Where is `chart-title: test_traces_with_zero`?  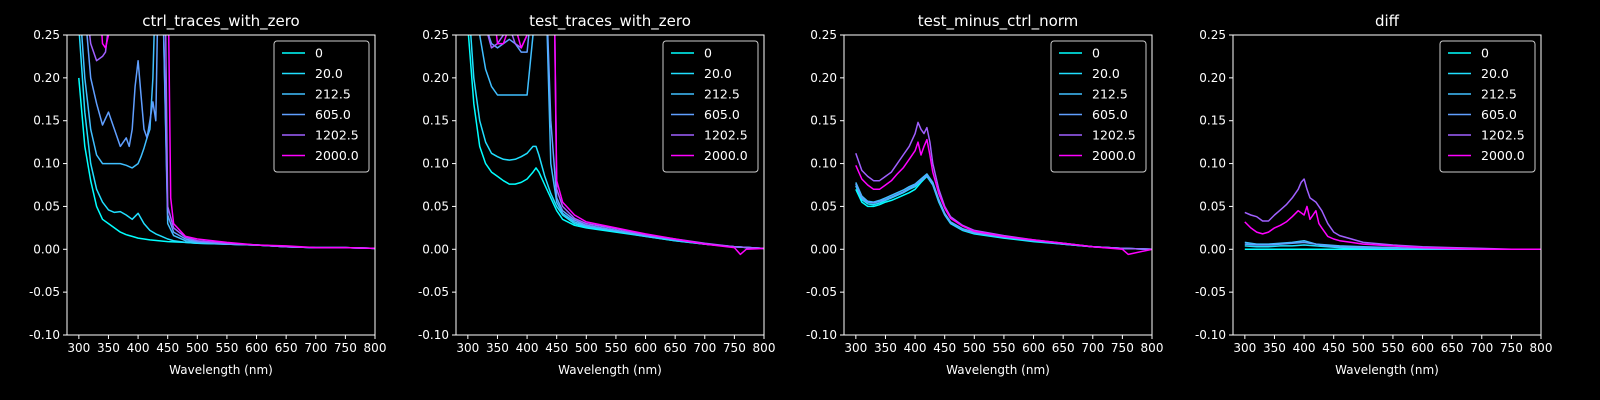
chart-title: test_traces_with_zero is located at coordinates (610, 21).